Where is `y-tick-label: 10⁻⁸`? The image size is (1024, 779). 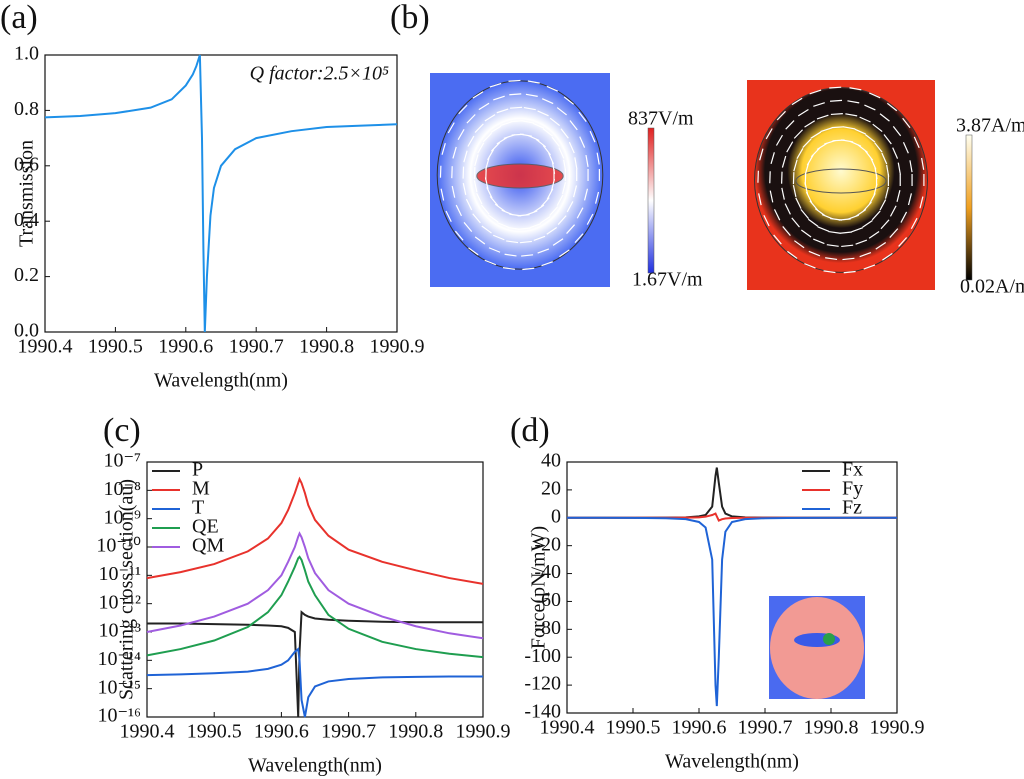
y-tick-label: 10⁻⁸ is located at coordinates (122, 489).